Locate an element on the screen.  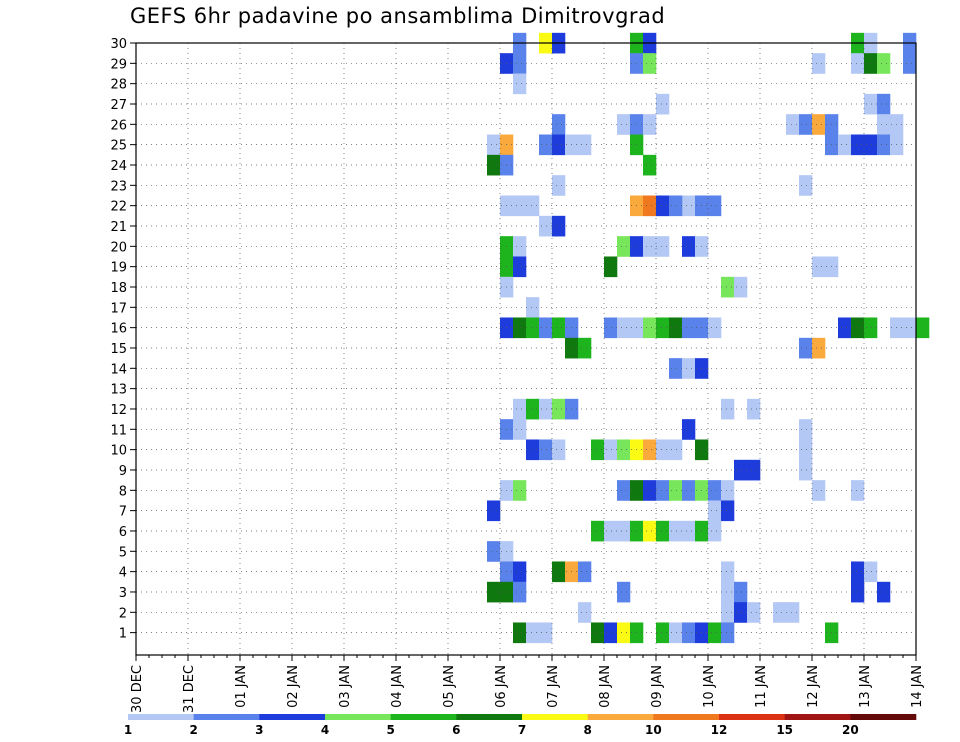
x-tick-label: 11 JAN is located at coordinates (761, 686).